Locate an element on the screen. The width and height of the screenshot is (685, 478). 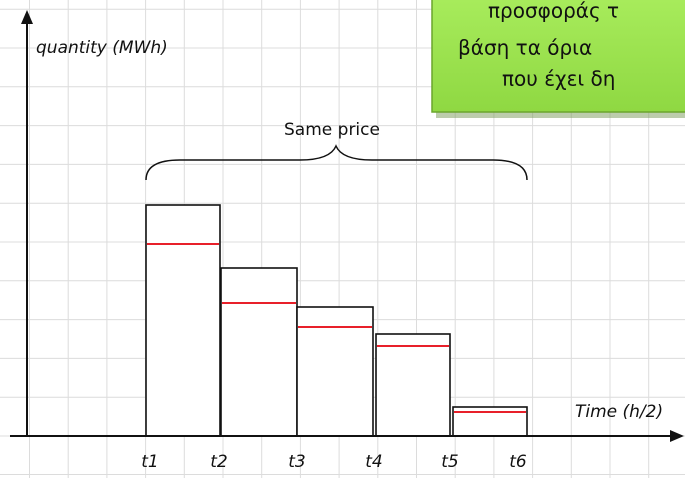
x-arrow is located at coordinates (677, 436).